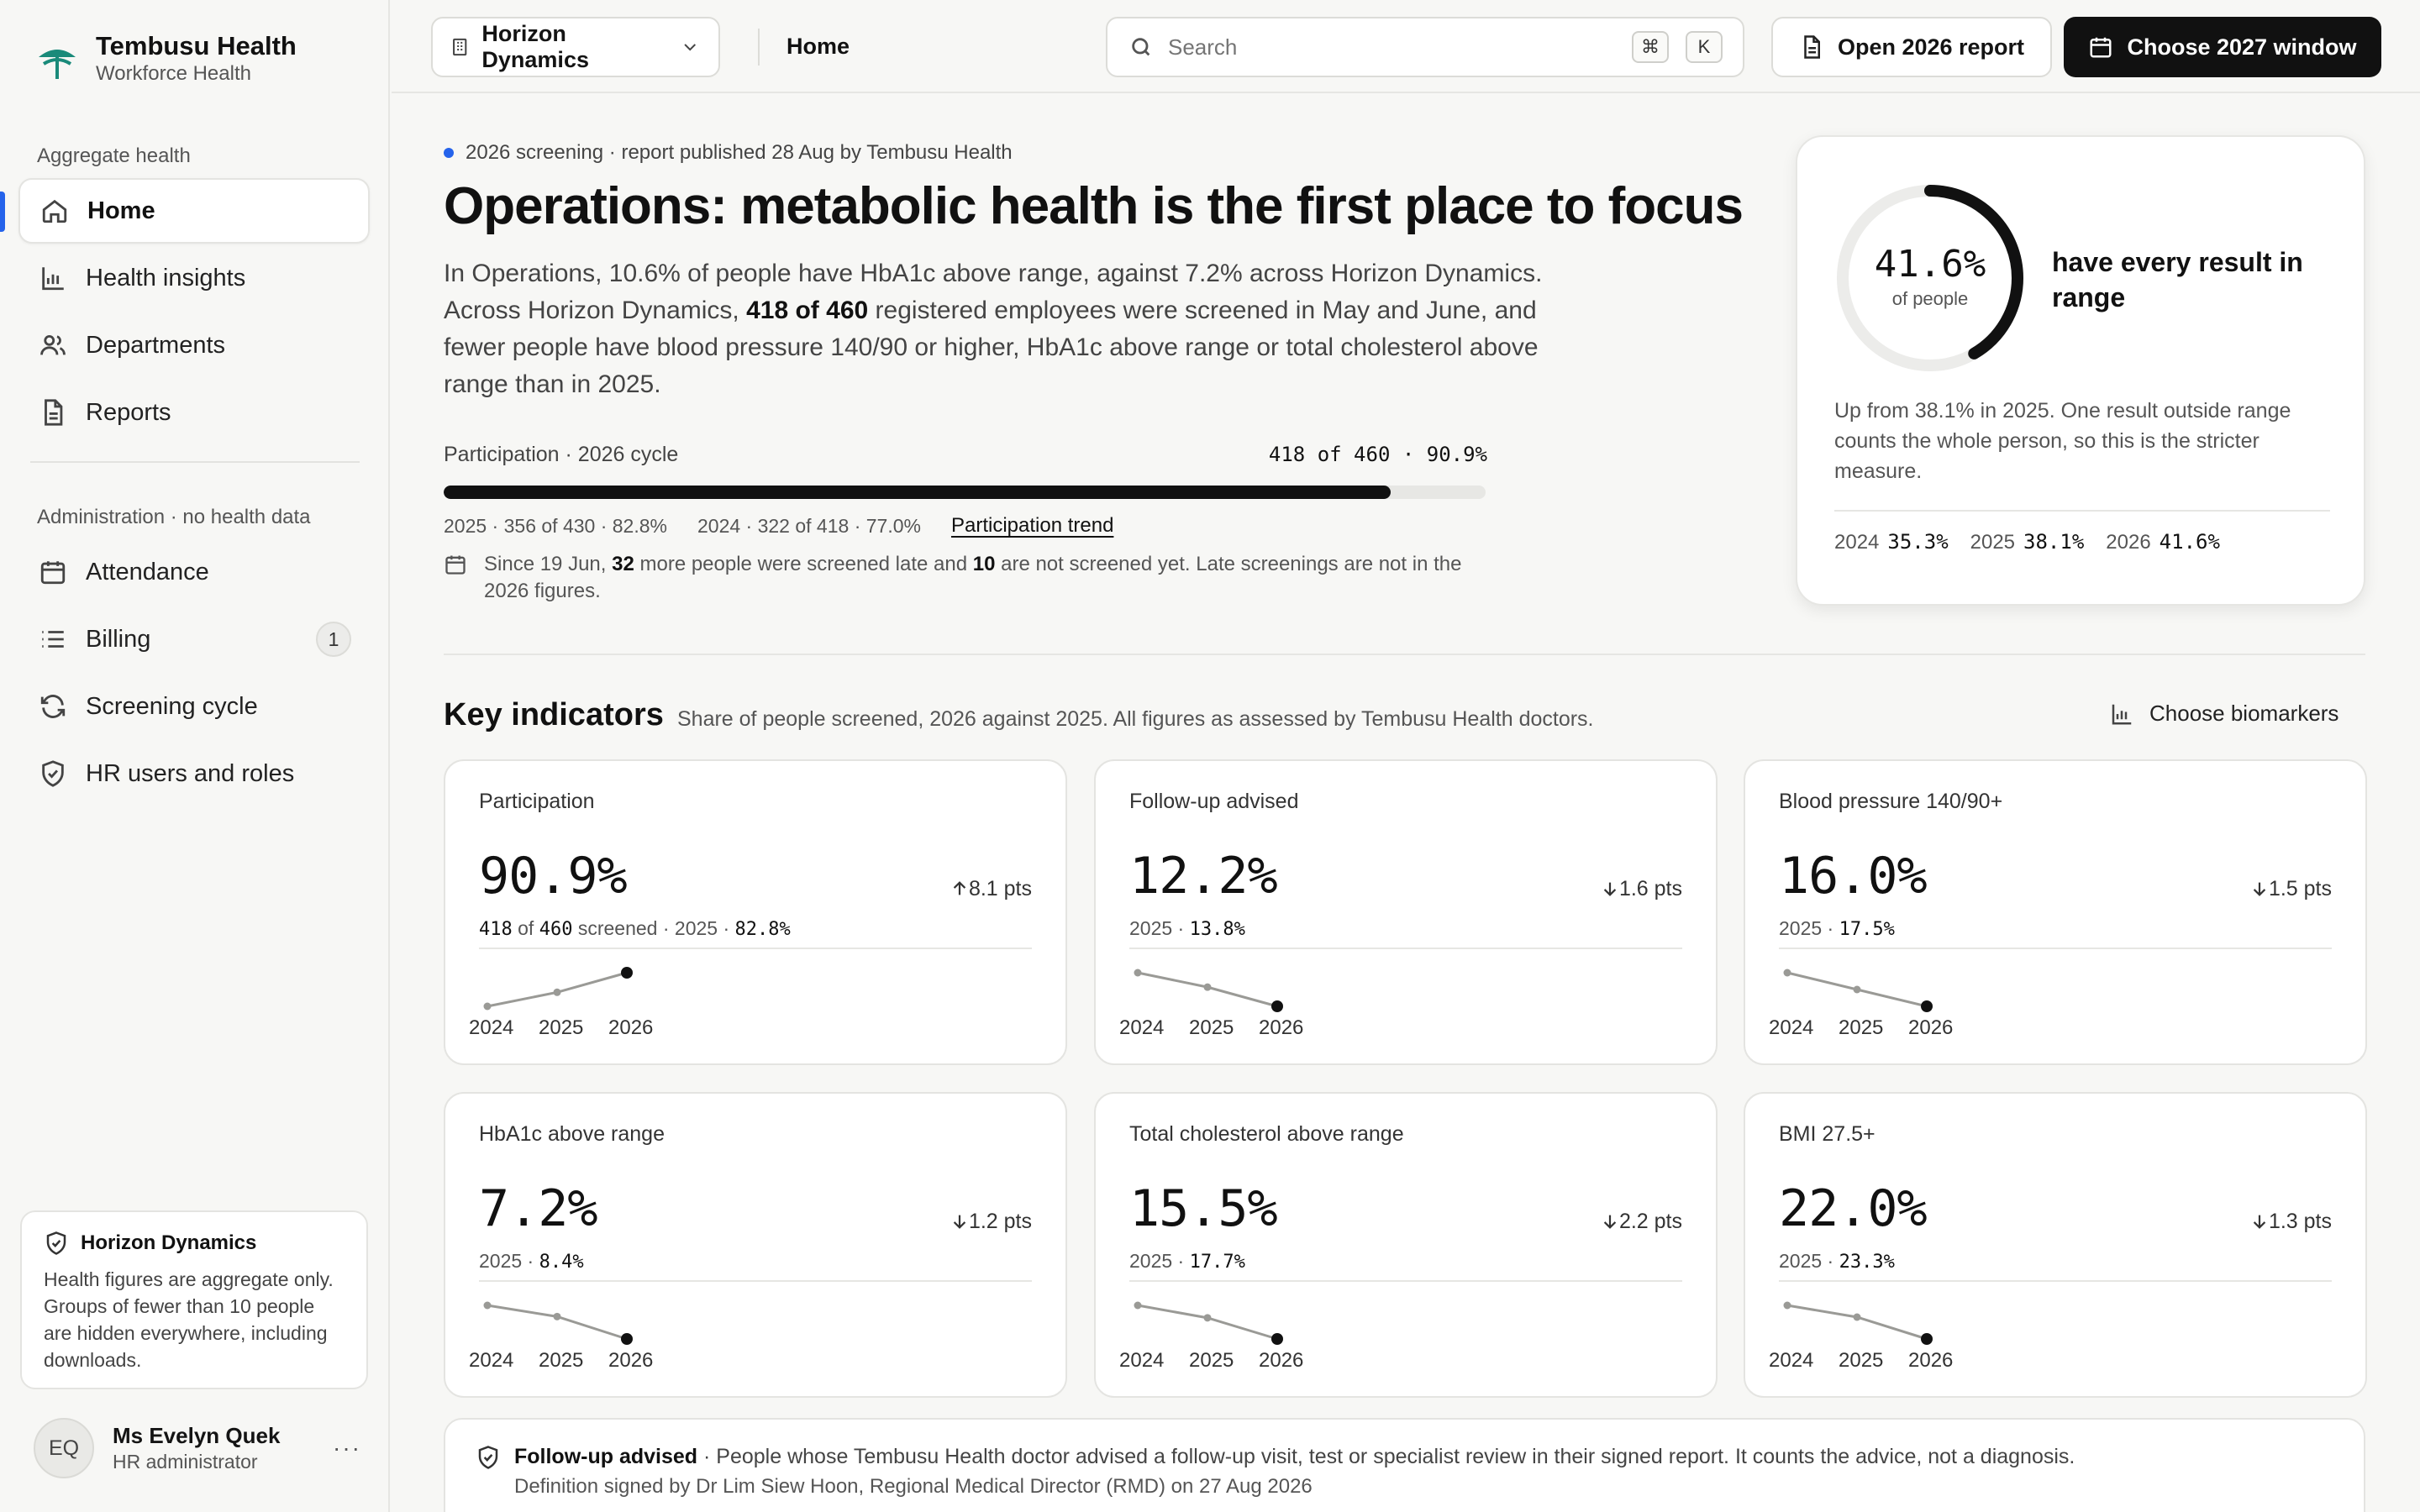 The height and width of the screenshot is (1512, 2420). What do you see at coordinates (194, 211) in the screenshot?
I see `sidebar-item-home: Home` at bounding box center [194, 211].